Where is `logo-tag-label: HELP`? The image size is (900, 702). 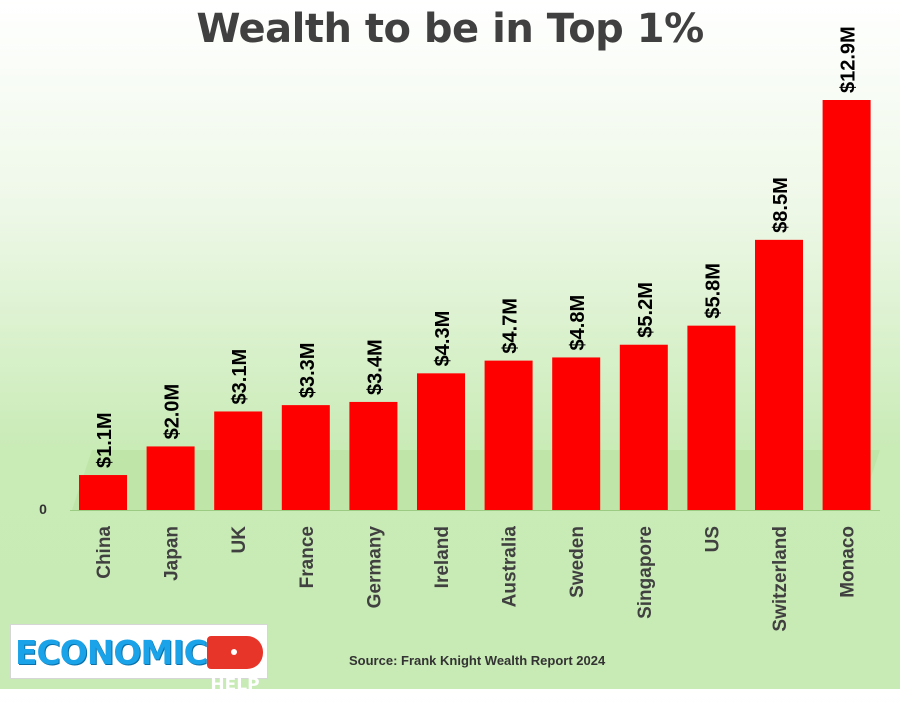 logo-tag-label: HELP is located at coordinates (235, 685).